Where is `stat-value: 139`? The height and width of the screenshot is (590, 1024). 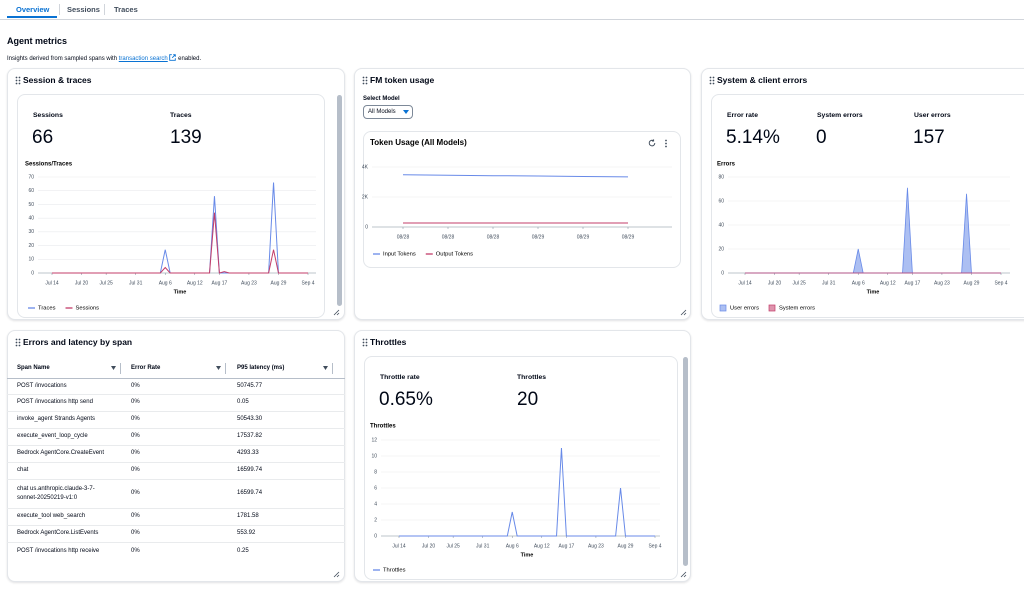
stat-value: 139 is located at coordinates (186, 137).